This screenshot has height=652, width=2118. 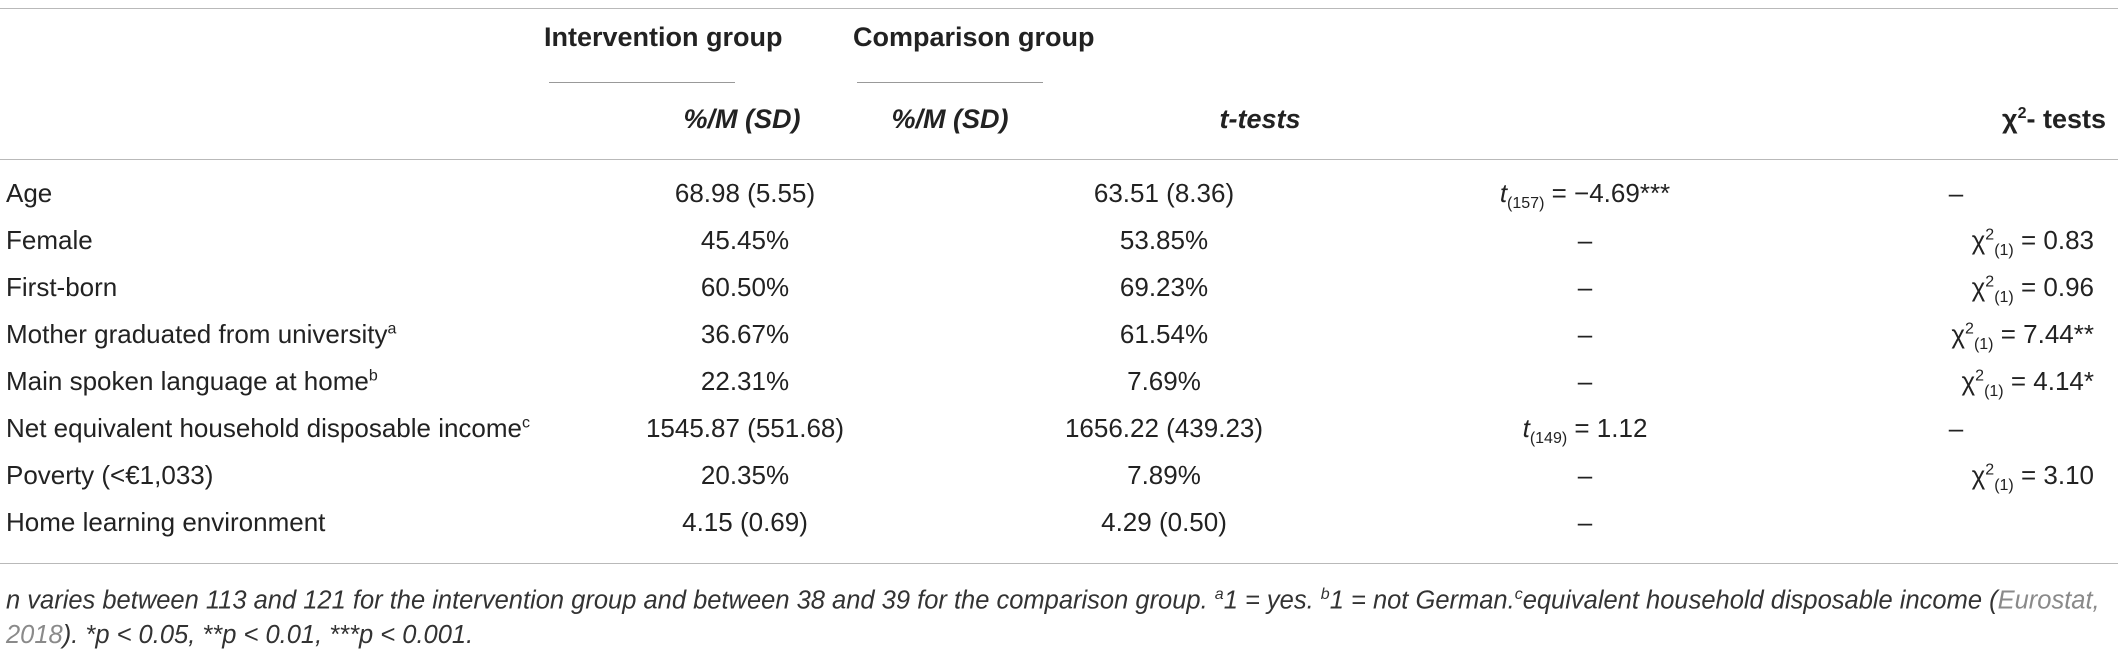 I want to click on t-df: (149), so click(x=1548, y=439).